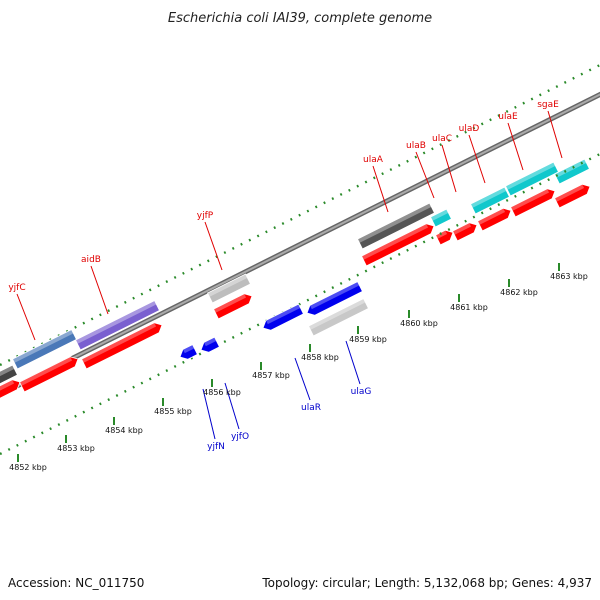  I want to click on kbp-label: 4861 kbp, so click(469, 307).